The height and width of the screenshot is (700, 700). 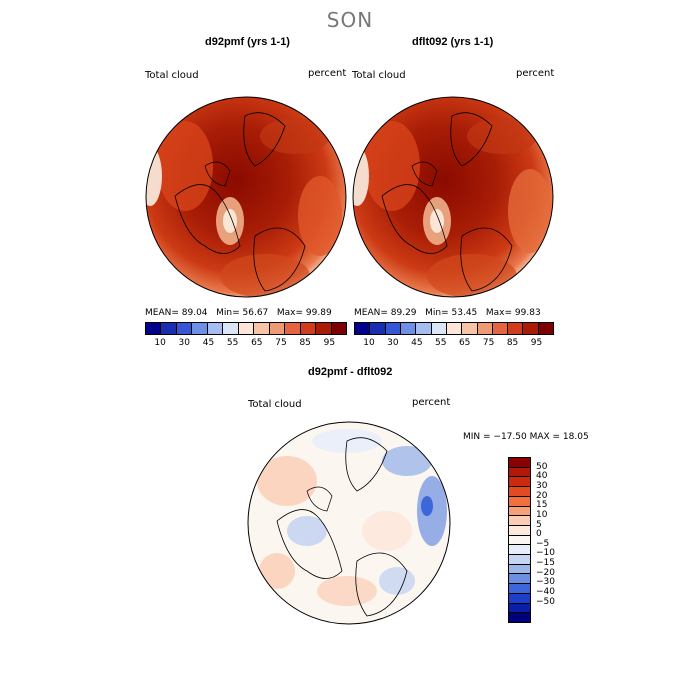 I want to click on panel2-unit-label: percent, so click(x=535, y=73).